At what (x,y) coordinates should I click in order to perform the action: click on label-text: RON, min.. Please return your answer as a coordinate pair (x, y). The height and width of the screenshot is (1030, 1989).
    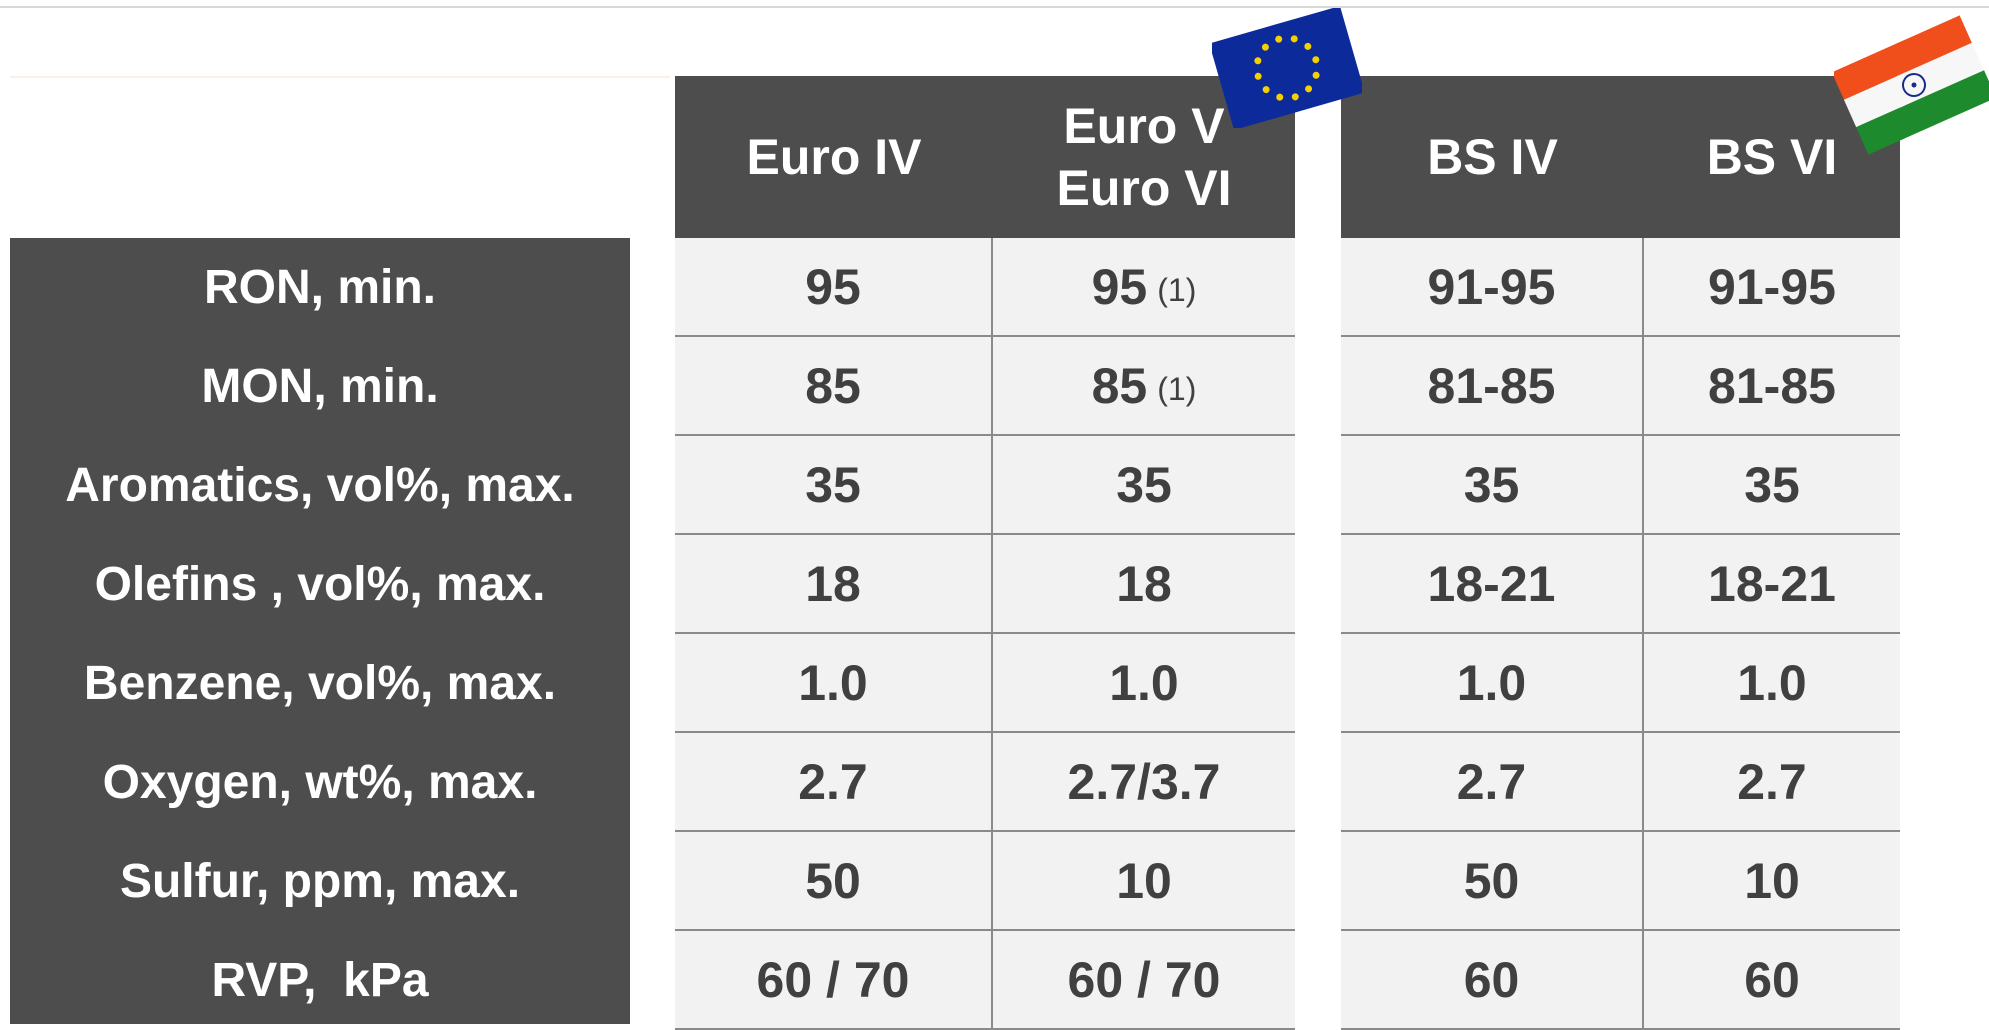
    Looking at the image, I should click on (319, 287).